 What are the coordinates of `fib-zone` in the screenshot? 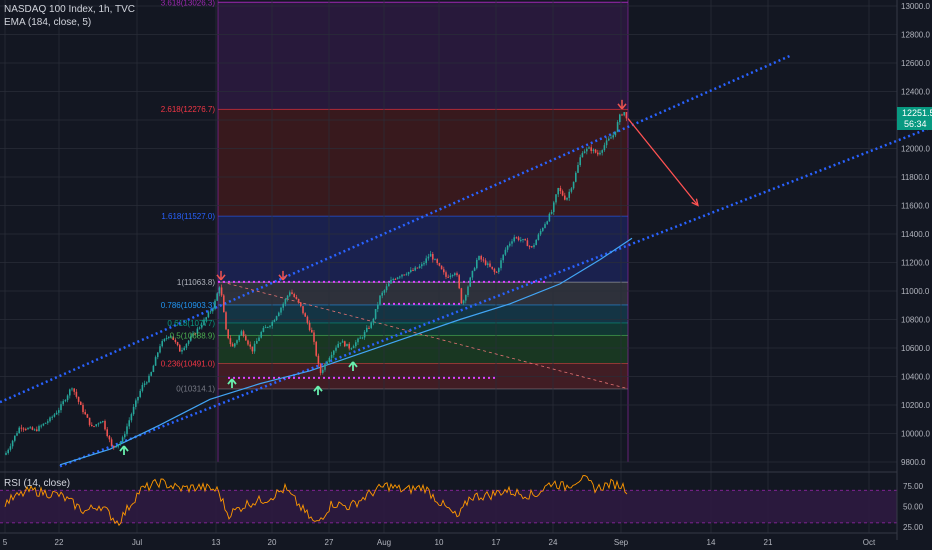 It's located at (423, 329).